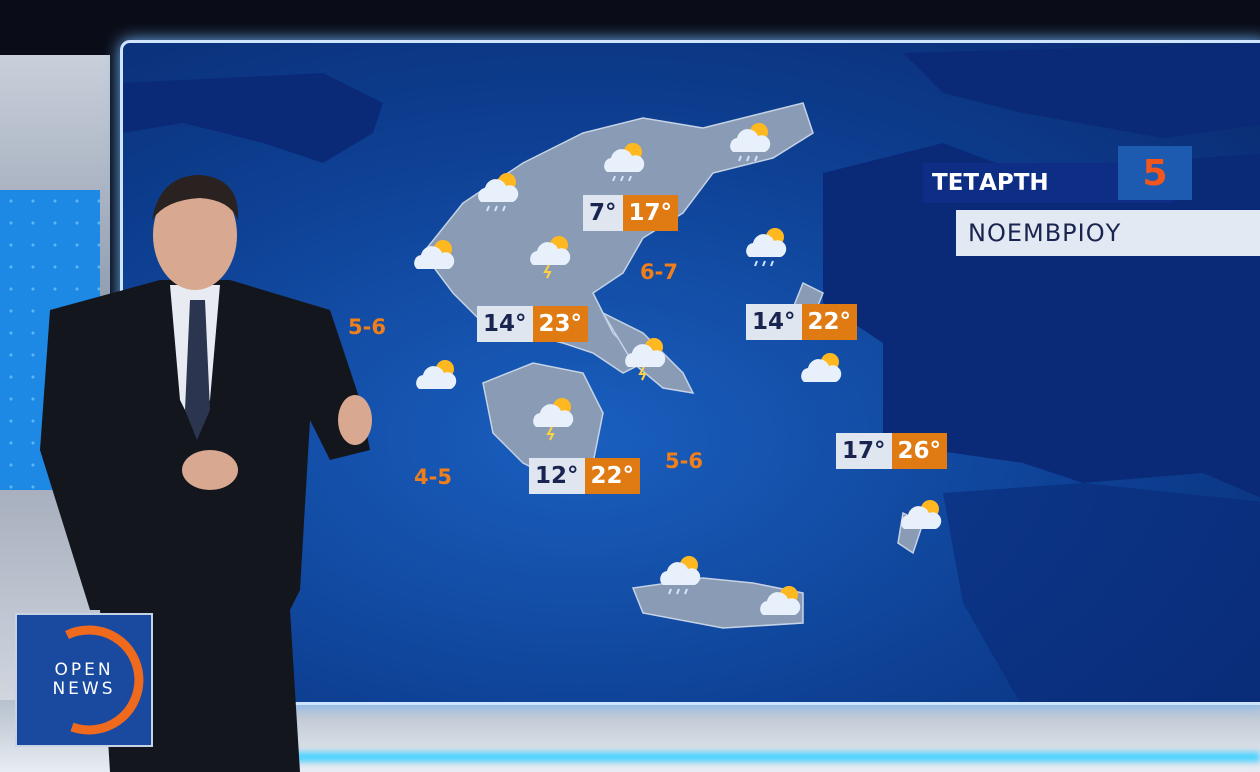 This screenshot has width=1260, height=772. Describe the element at coordinates (560, 324) in the screenshot. I see `temp-max: 23°` at that location.